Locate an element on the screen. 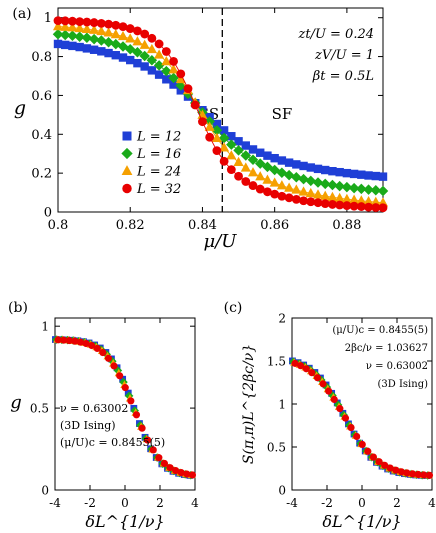  legend: L = 12 L = 16 L = 24 L = 32 is located at coordinates (151, 163).